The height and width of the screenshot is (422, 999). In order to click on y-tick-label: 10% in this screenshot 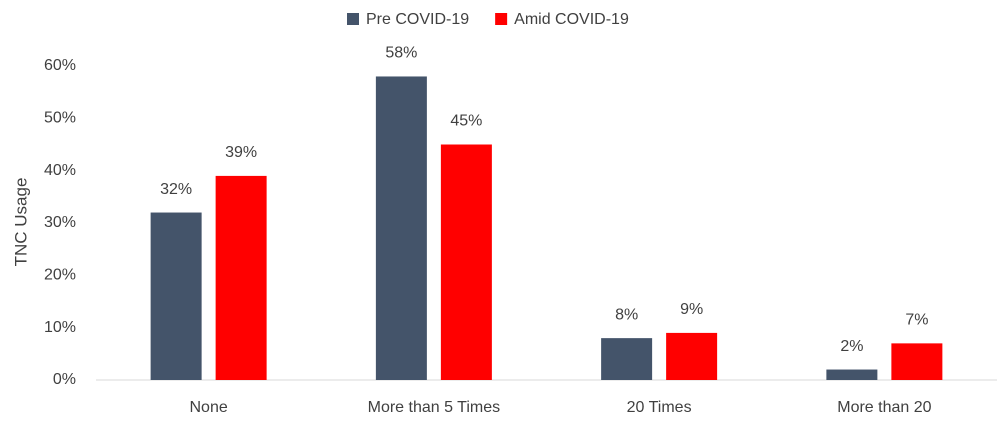, I will do `click(60, 327)`.